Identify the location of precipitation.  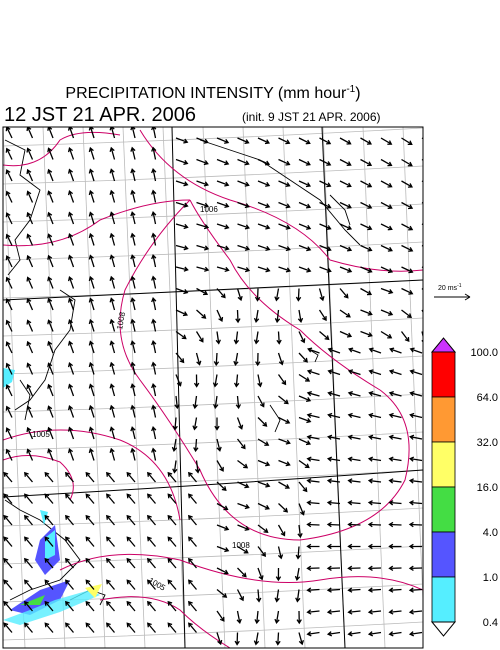
(52, 496).